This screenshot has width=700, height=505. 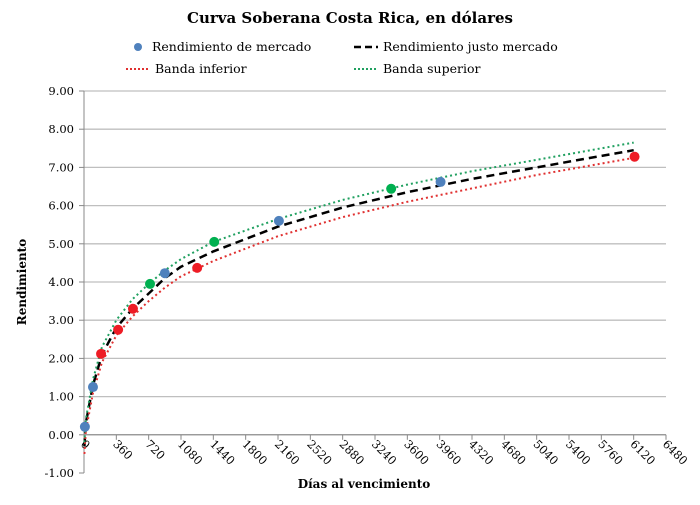 What do you see at coordinates (350, 18) in the screenshot?
I see `chart-title: Curva Soberana Costa Rica, en dólares` at bounding box center [350, 18].